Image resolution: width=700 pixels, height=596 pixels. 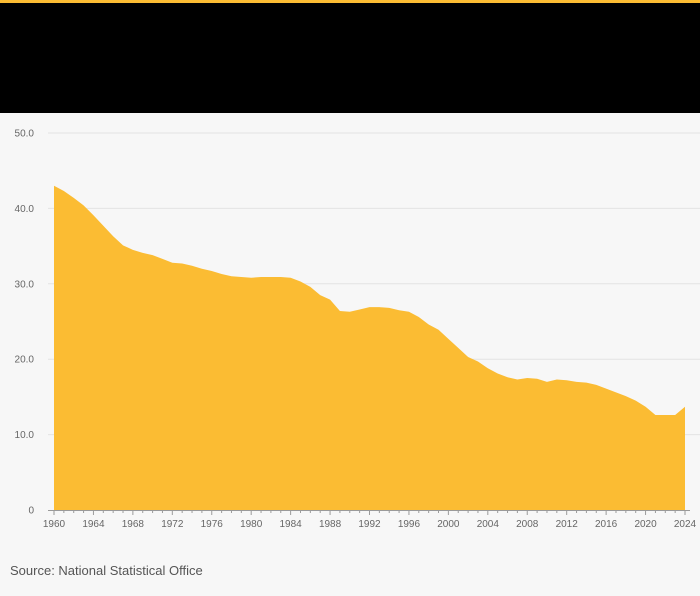 I want to click on x-tick-label: 2020, so click(x=645, y=524).